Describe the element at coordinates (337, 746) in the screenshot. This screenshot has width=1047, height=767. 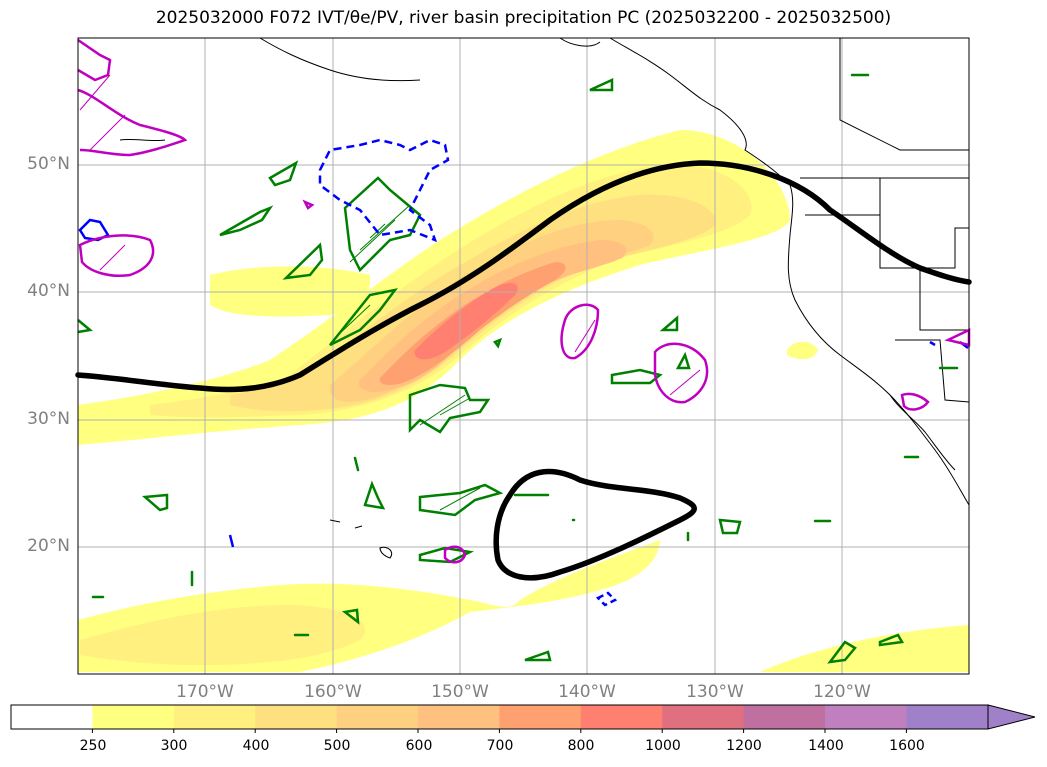
I see `colorbar-label-500: 500` at that location.